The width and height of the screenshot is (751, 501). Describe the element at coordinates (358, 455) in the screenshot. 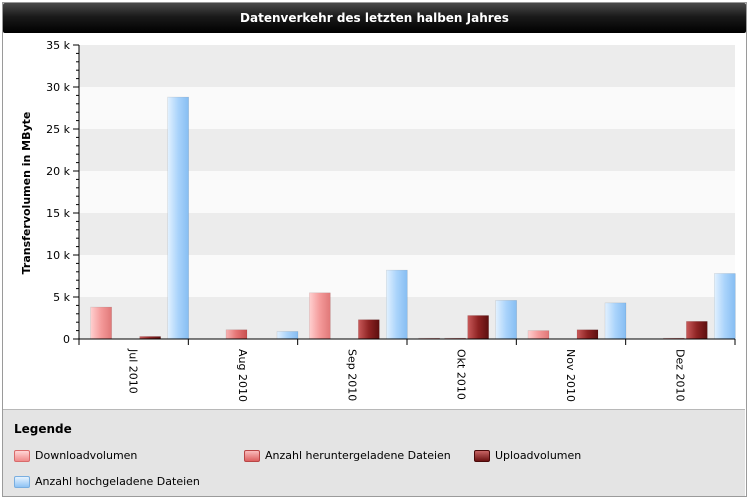

I see `legend-label: Anzahl heruntergeladene Dateien` at that location.